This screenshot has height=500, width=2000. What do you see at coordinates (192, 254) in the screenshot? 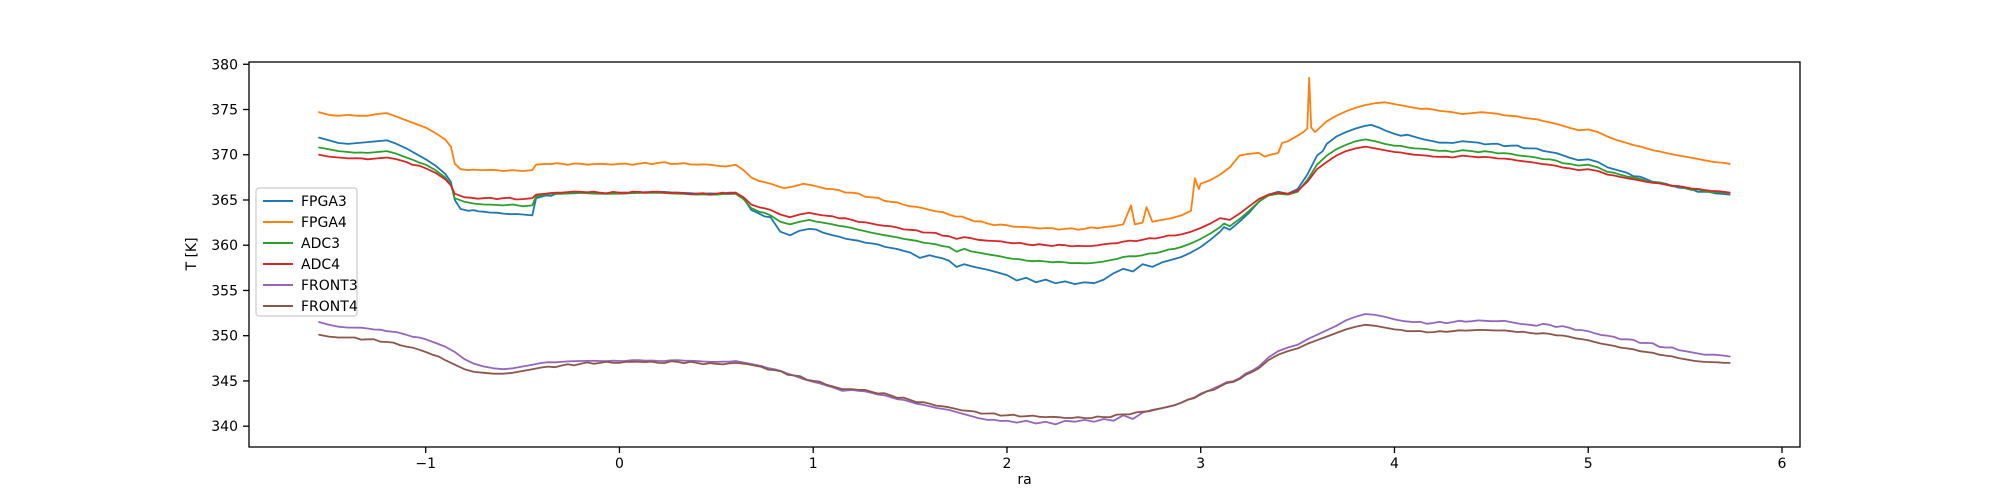
I see `y-axis-label: T [K]` at bounding box center [192, 254].